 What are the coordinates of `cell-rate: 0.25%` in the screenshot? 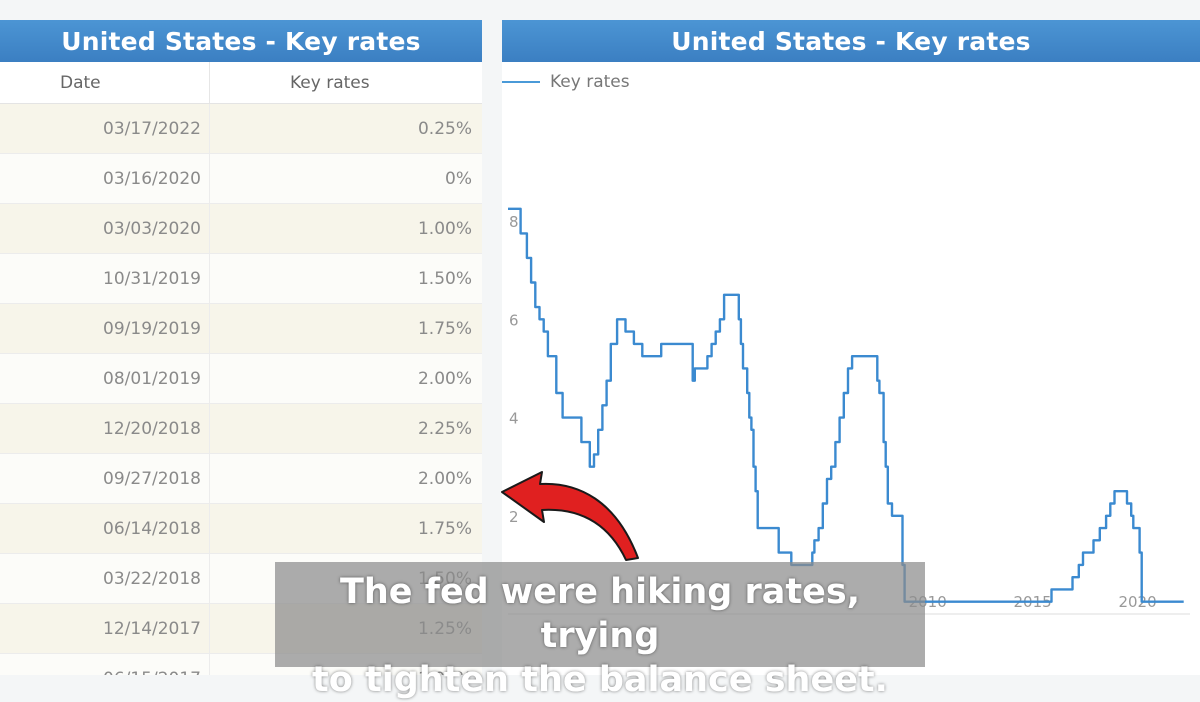 It's located at (444, 128).